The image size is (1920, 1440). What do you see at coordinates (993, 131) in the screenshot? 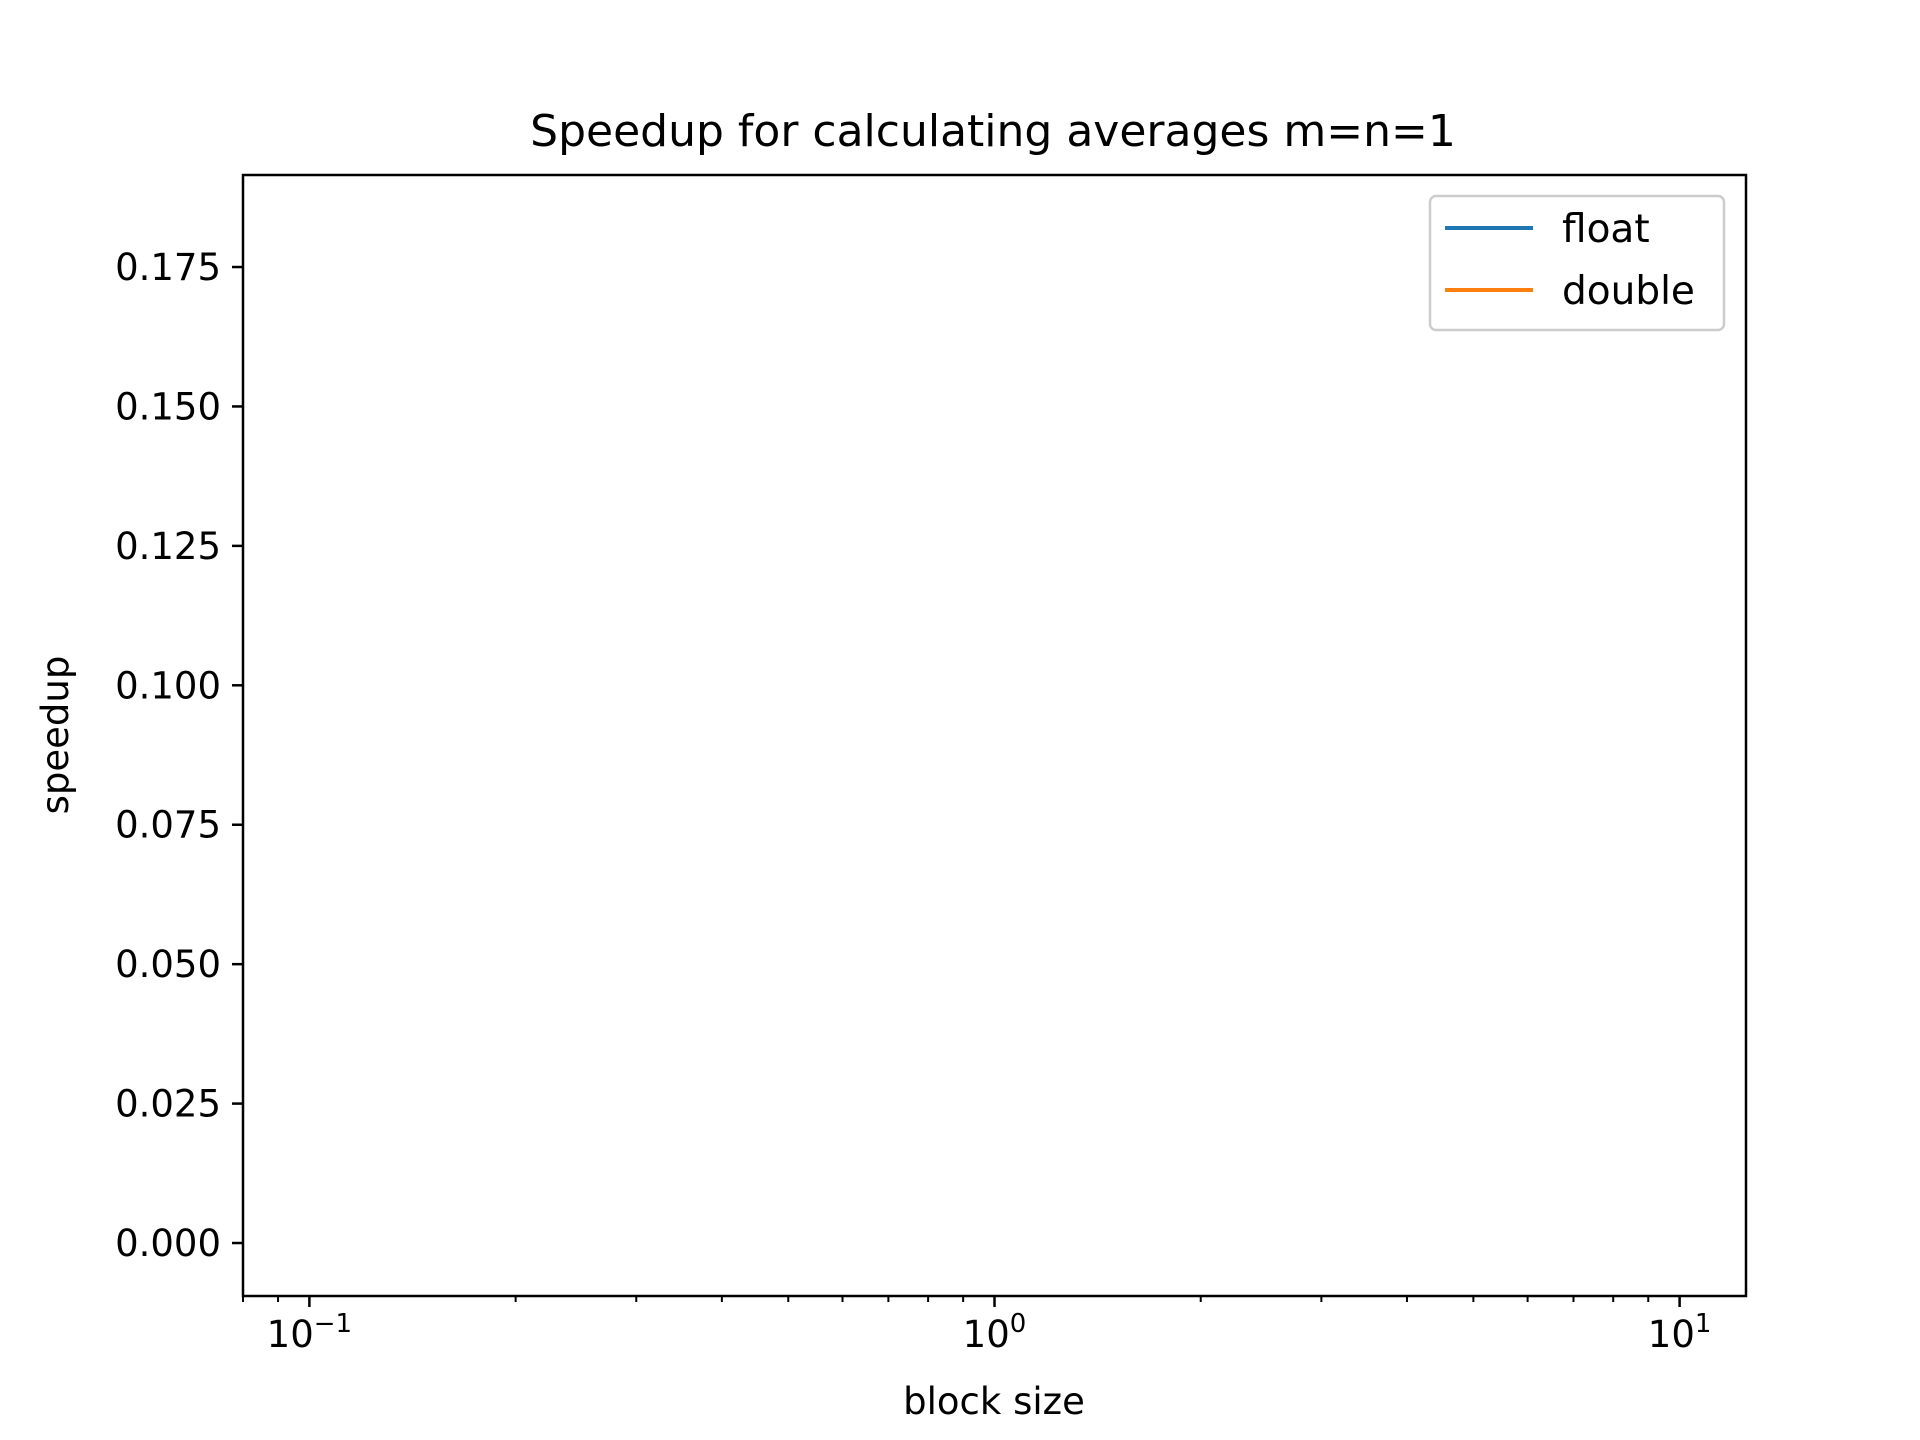
I see `chart-title: Speedup for calculating averages m=n=1` at bounding box center [993, 131].